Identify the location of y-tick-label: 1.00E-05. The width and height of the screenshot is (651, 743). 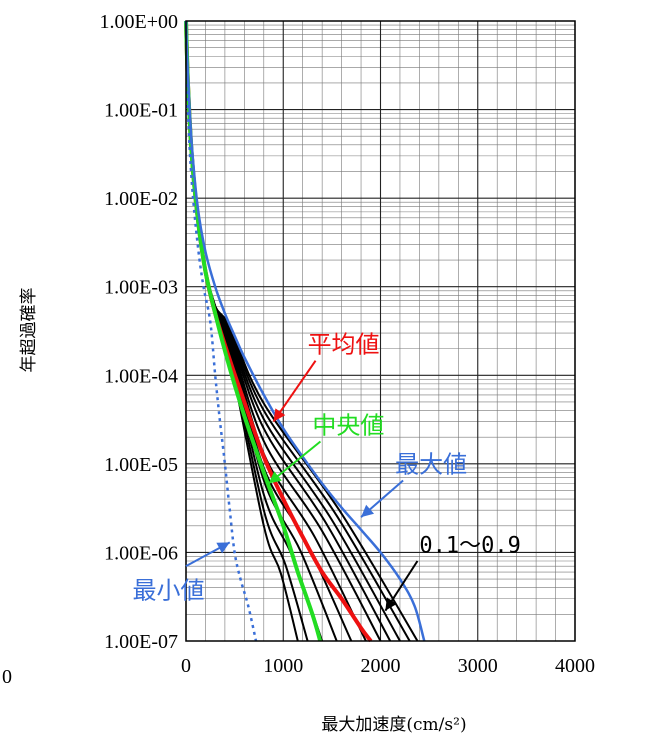
(141, 465).